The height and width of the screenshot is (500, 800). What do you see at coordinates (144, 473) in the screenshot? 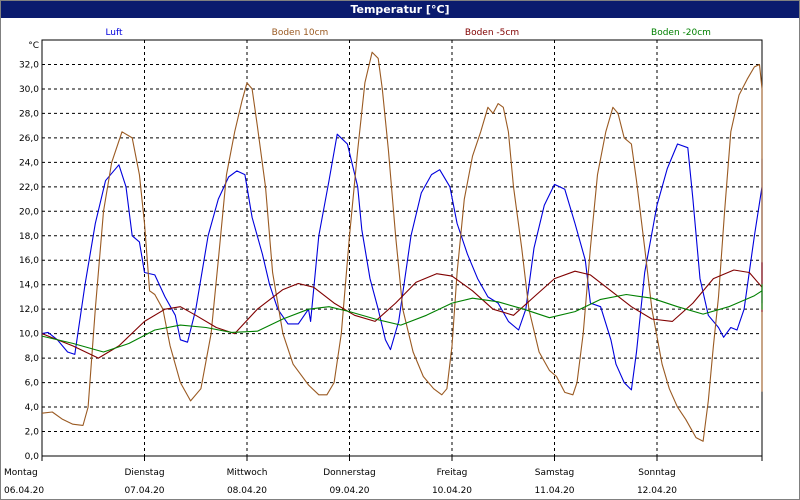
I see `x-day-label: Dienstag` at bounding box center [144, 473].